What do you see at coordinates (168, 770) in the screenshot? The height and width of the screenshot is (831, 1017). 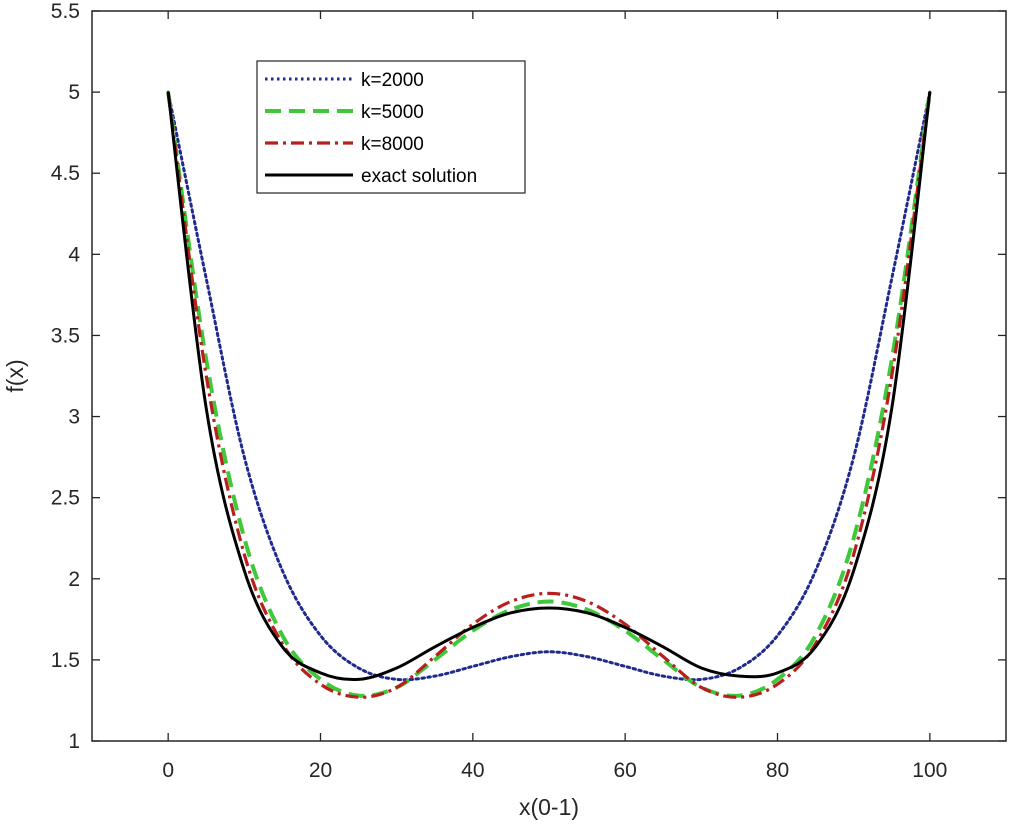 I see `x-tick-label: 0` at bounding box center [168, 770].